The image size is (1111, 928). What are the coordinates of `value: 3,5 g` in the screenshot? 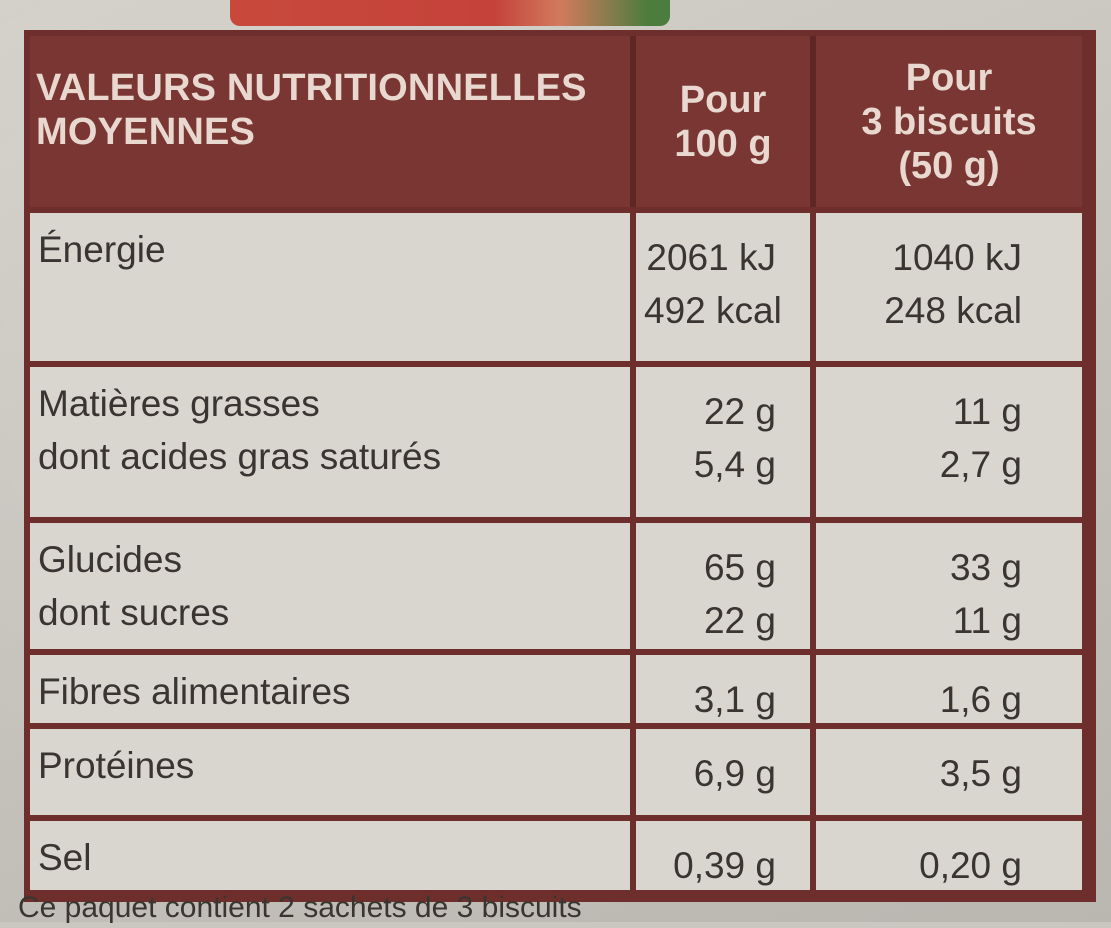 It's located at (980, 773).